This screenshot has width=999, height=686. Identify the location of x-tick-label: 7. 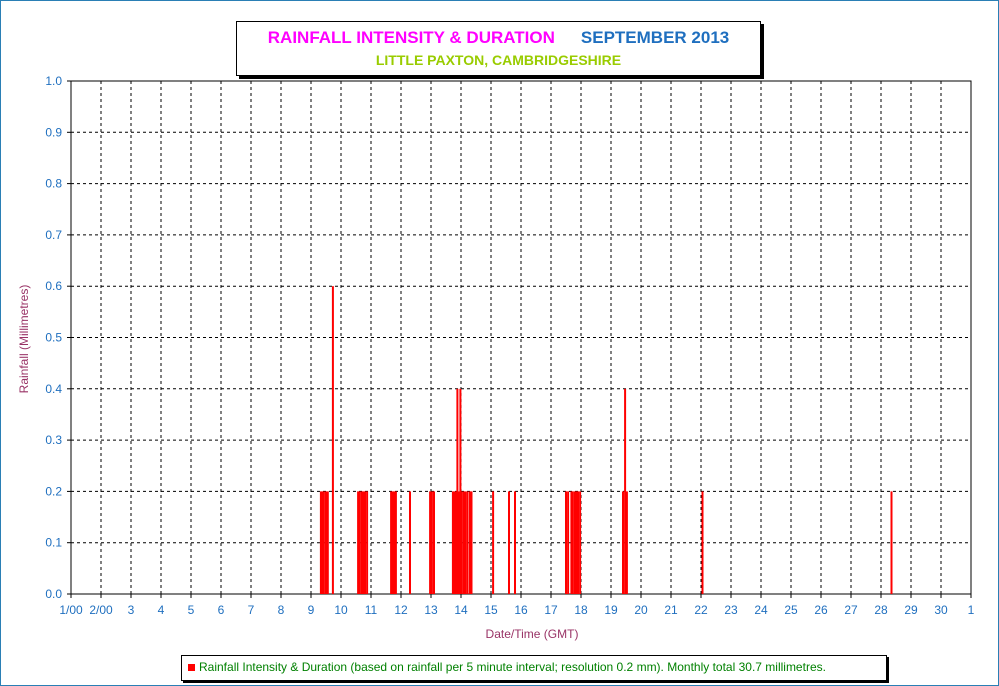
(251, 610).